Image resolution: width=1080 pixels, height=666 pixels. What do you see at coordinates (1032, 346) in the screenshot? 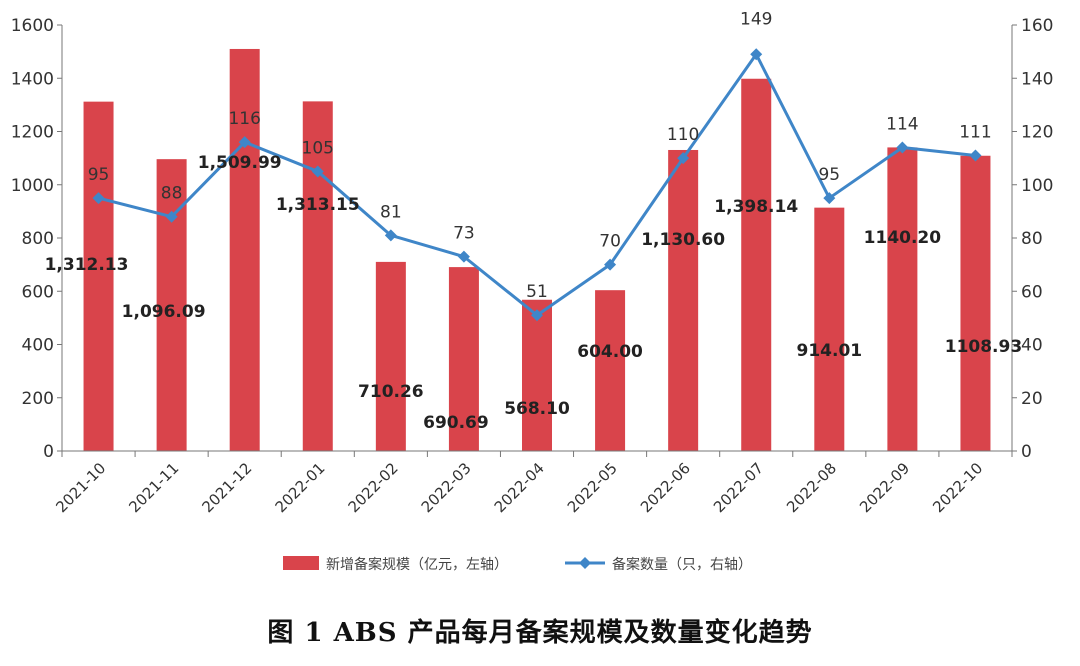
I see `right-tick-label: 40` at bounding box center [1032, 346].